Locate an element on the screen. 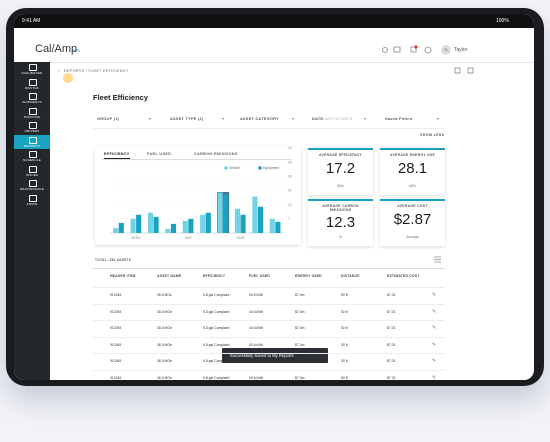 This screenshot has height=442, width=550. logo-suffix: iOn is located at coordinates (77, 50).